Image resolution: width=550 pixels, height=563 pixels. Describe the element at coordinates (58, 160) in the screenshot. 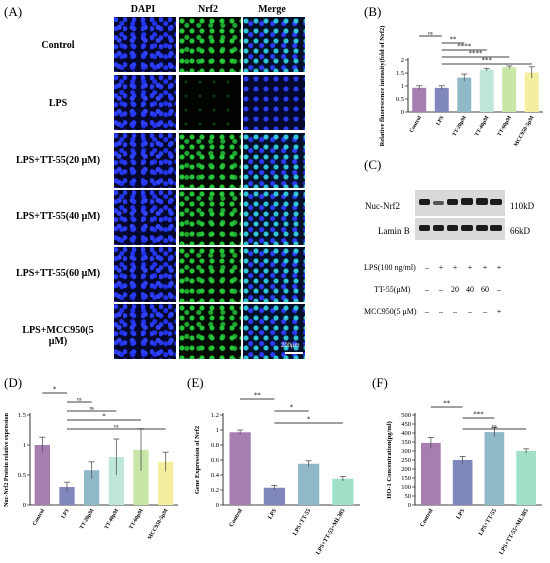

I see `row-label-tt20: LPS+TT-55(20 μM)` at that location.